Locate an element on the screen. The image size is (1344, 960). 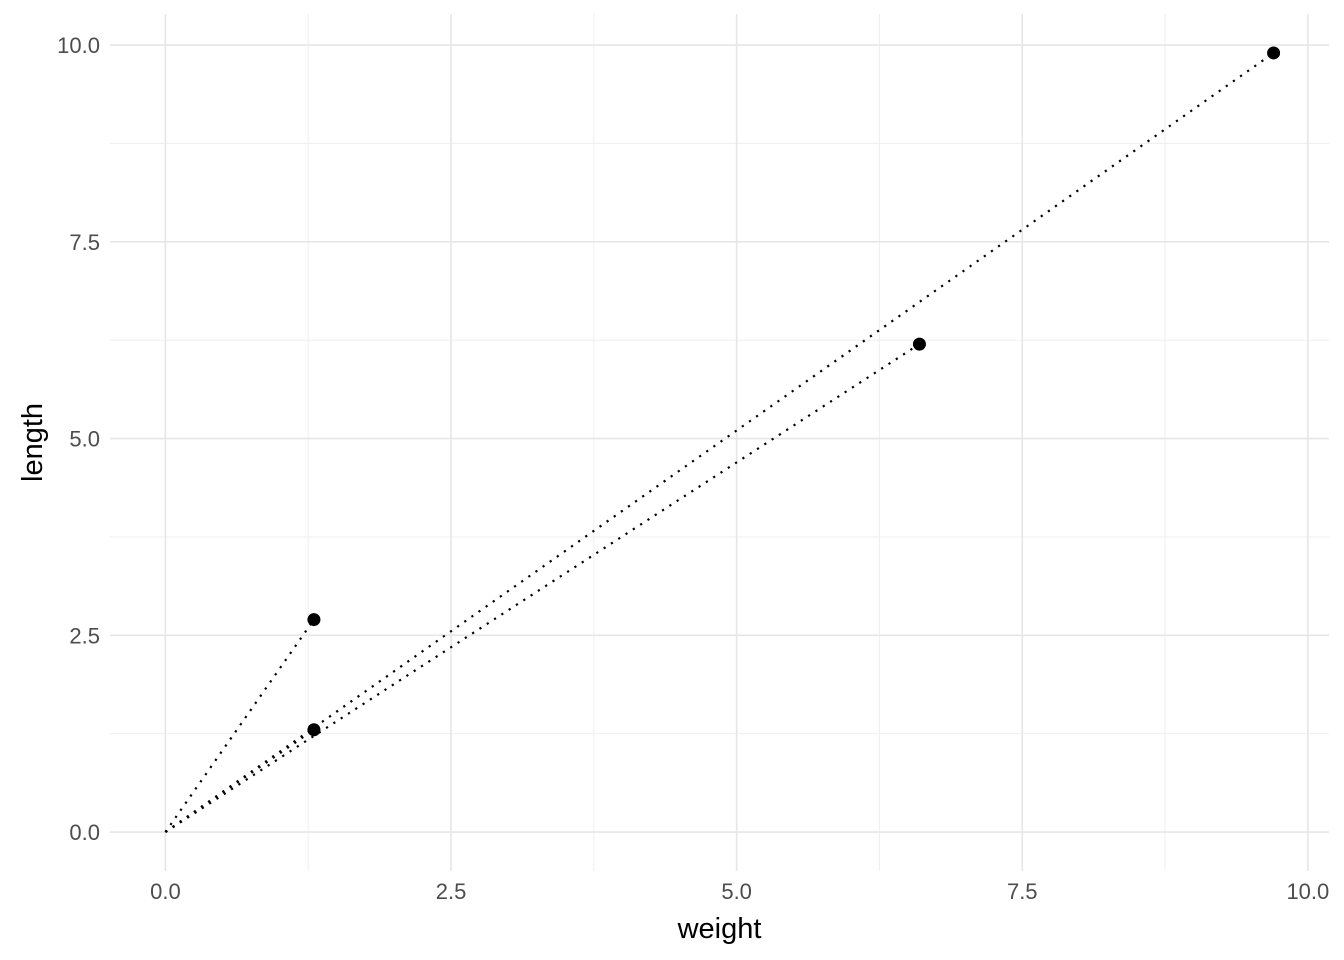
x-tick-label: 0.0 is located at coordinates (165, 891).